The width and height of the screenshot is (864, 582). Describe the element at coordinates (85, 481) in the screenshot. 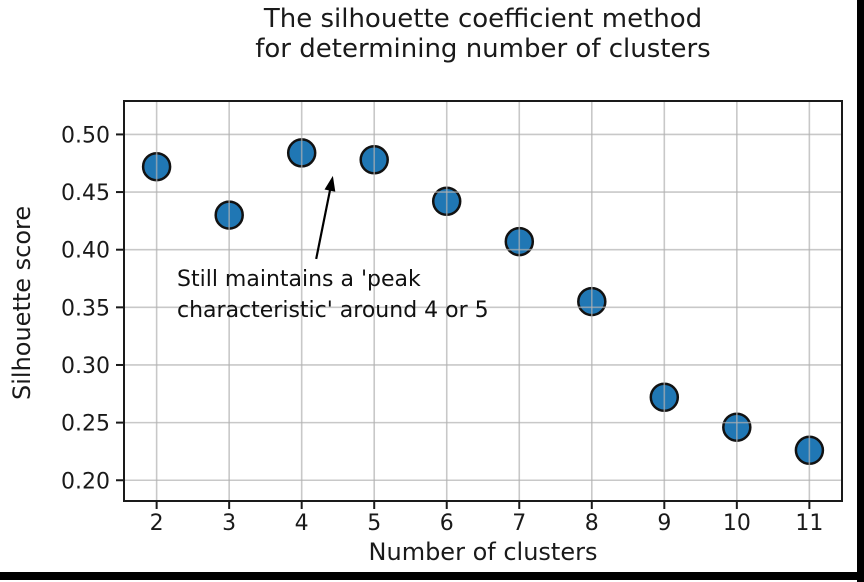

I see `y-tick-label: 0.20` at that location.